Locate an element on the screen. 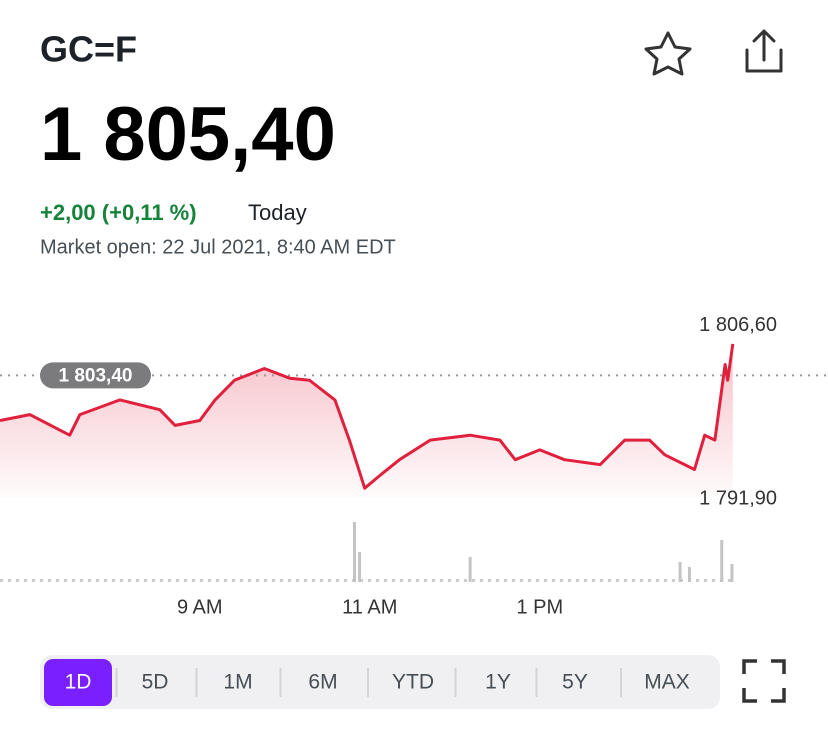  price: 1 805,40 is located at coordinates (188, 134).